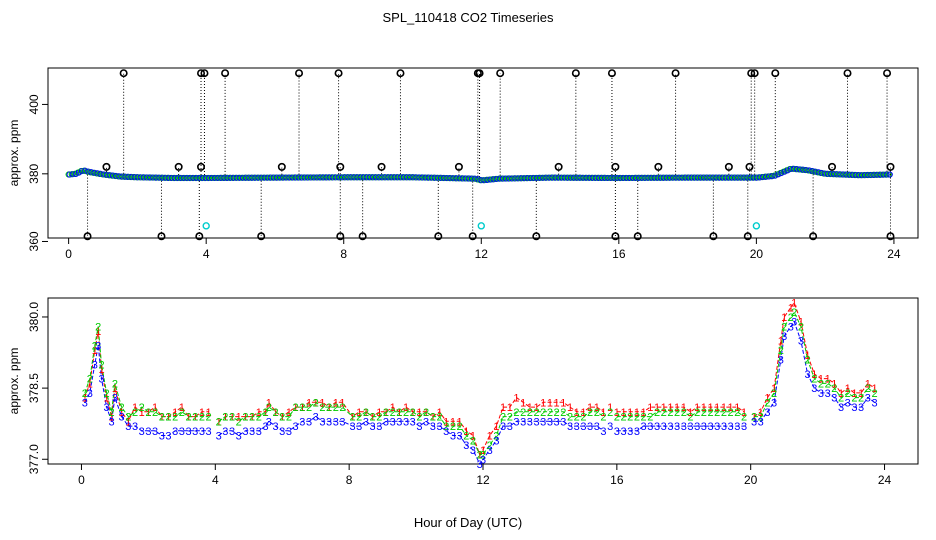  I want to click on bottom-y-tick-label: 380.0, so click(34, 317).